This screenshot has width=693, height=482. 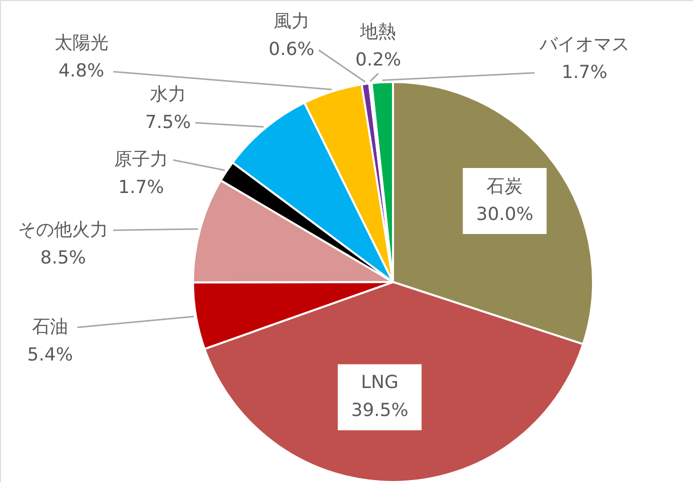 I want to click on slice-label: その他火力, so click(x=63, y=229).